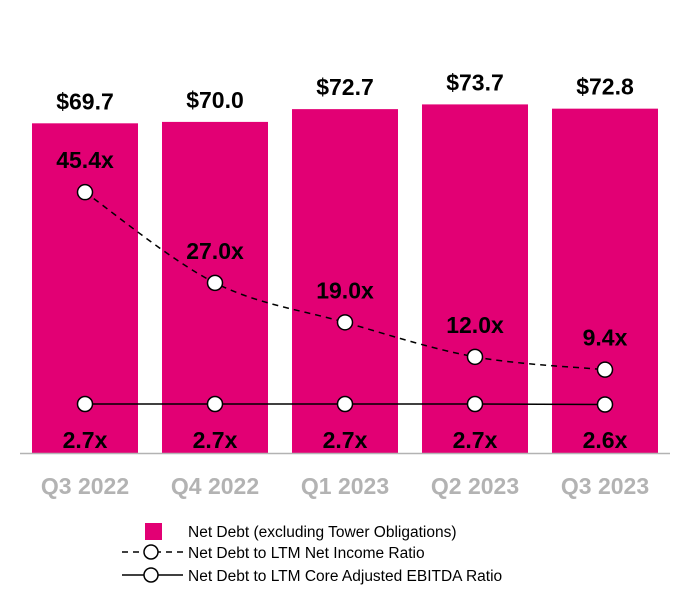 The height and width of the screenshot is (600, 690). I want to click on bar-value-label: $72.7, so click(345, 87).